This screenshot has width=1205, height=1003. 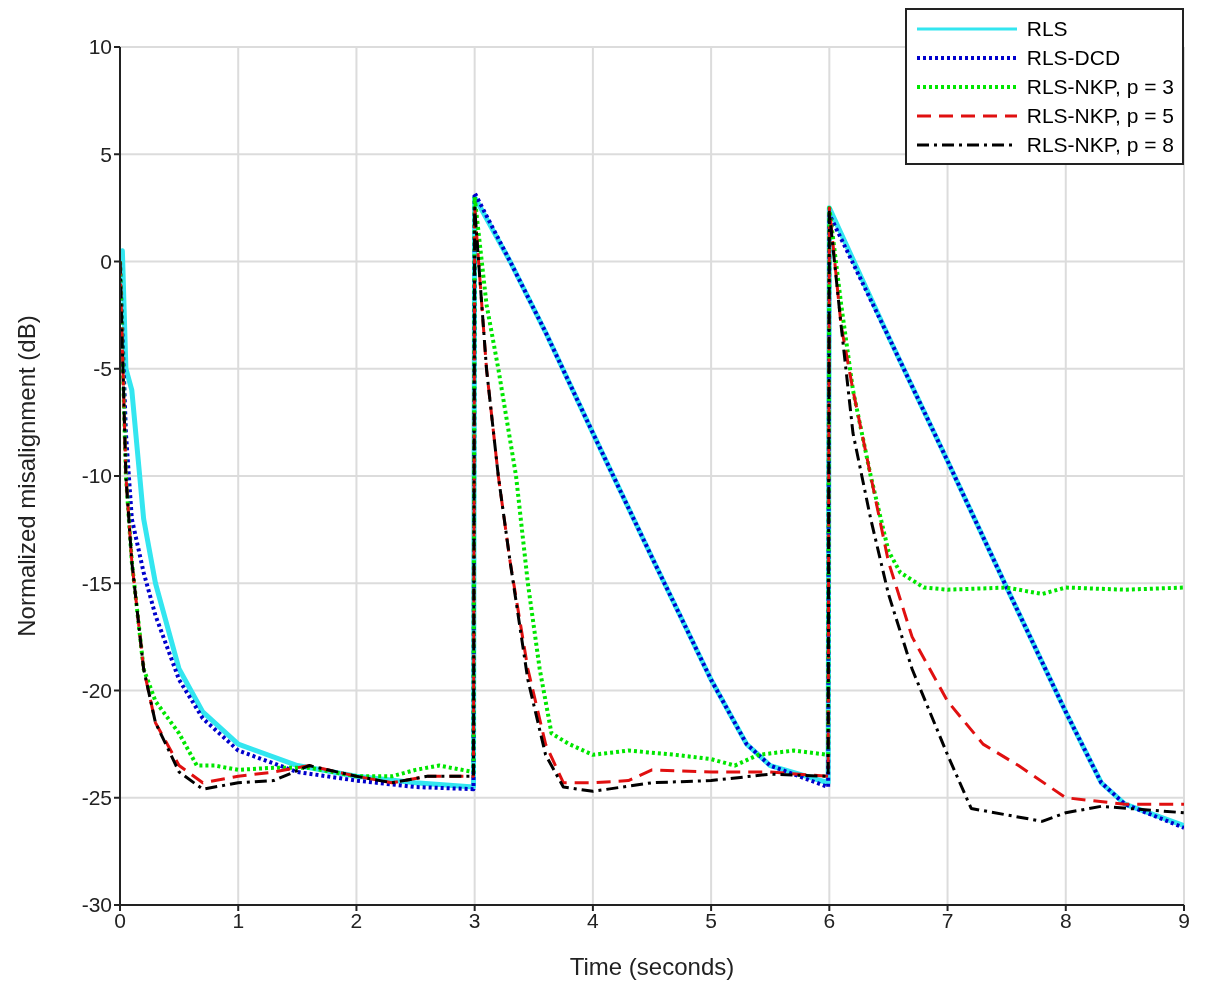 I want to click on x-tick-label: 9, so click(x=1184, y=920).